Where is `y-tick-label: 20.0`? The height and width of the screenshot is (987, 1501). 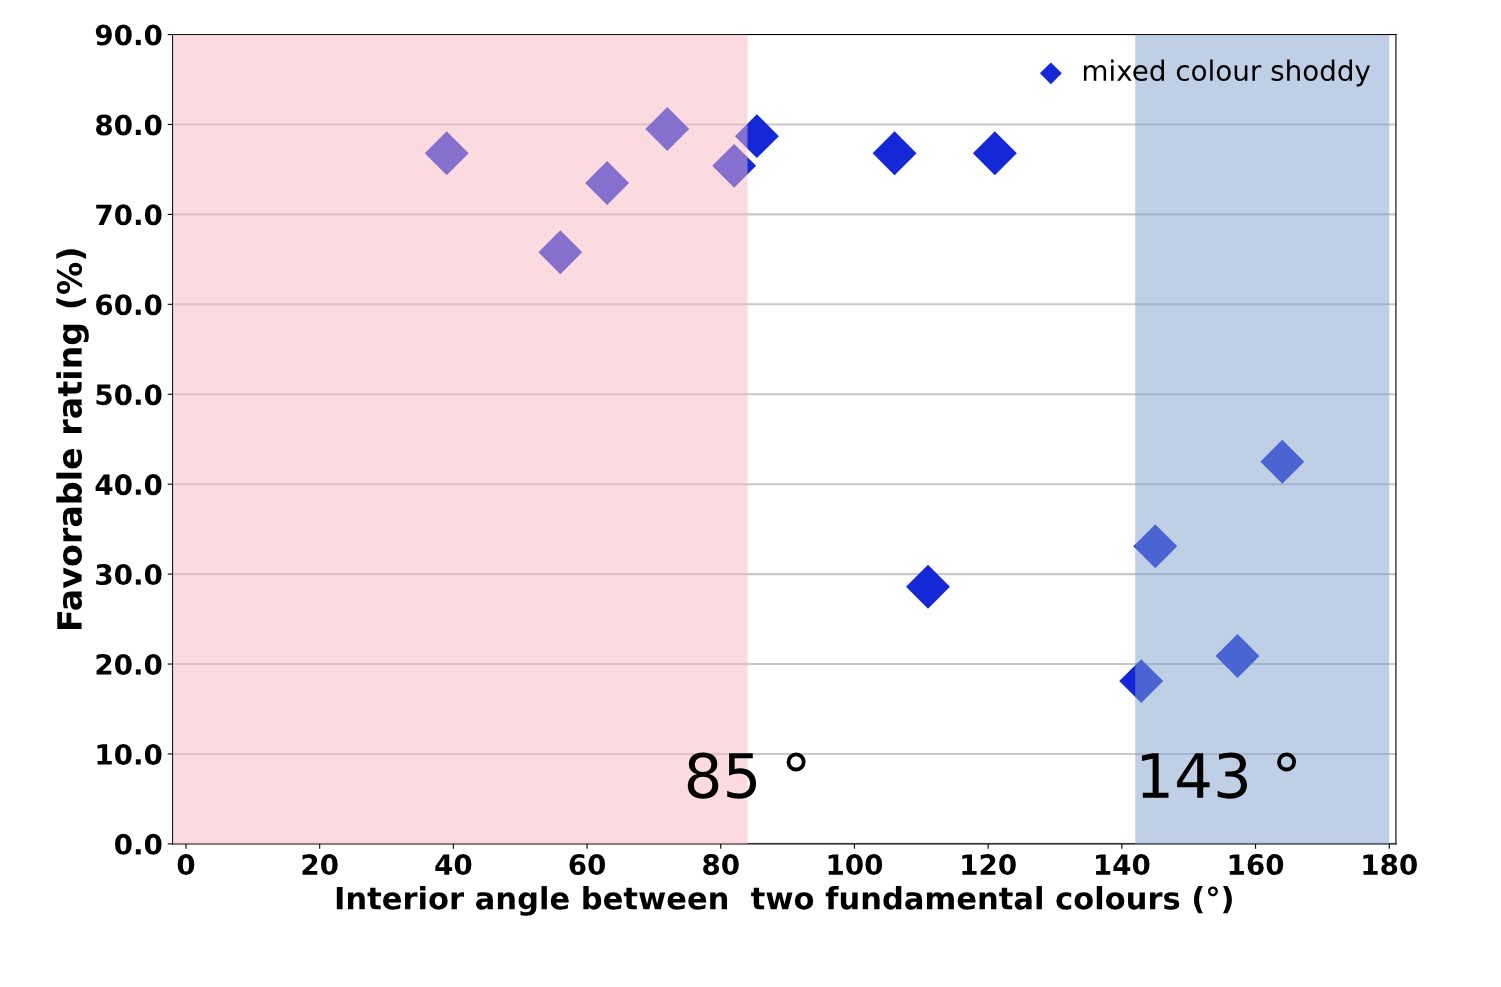
y-tick-label: 20.0 is located at coordinates (129, 664).